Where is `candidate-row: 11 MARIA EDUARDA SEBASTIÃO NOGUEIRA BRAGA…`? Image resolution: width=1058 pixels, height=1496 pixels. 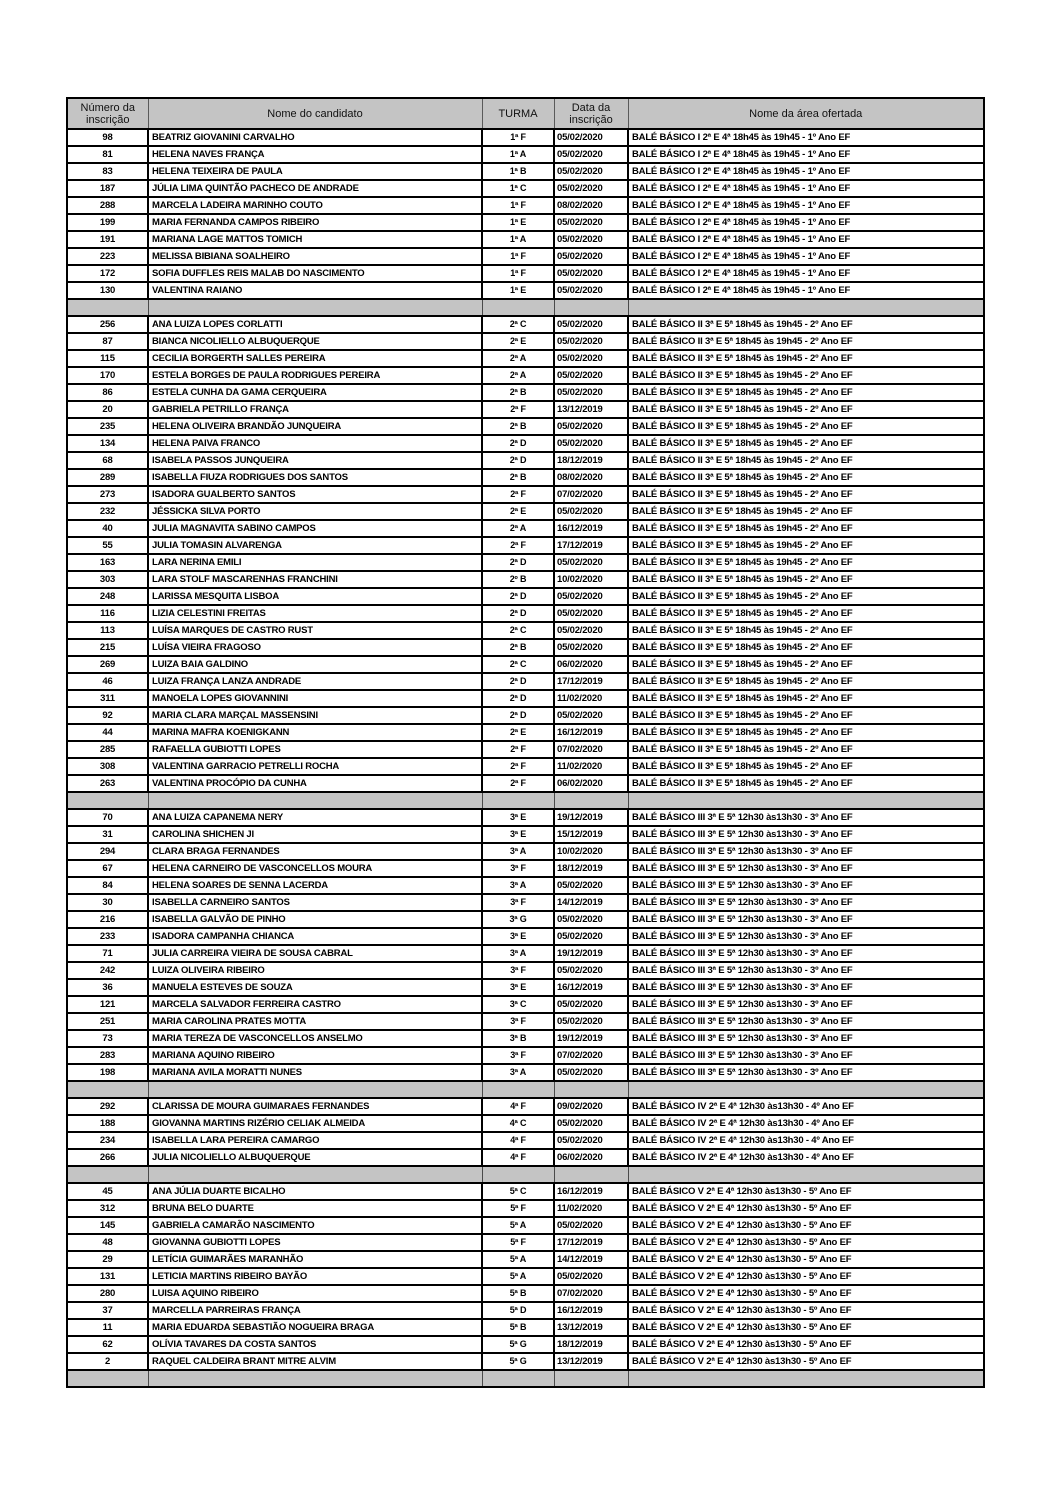
candidate-row: 11 MARIA EDUARDA SEBASTIÃO NOGUEIRA BRAGA… is located at coordinates (525, 1327).